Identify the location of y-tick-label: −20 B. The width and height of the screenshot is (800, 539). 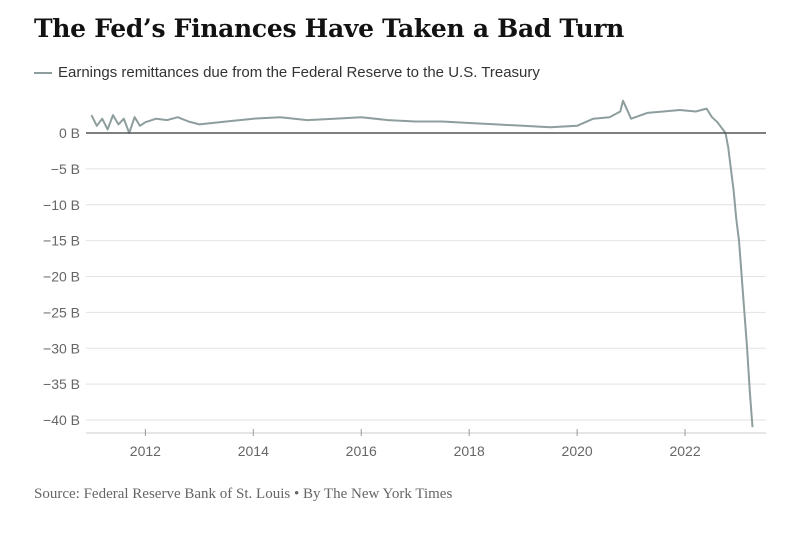
(61, 277).